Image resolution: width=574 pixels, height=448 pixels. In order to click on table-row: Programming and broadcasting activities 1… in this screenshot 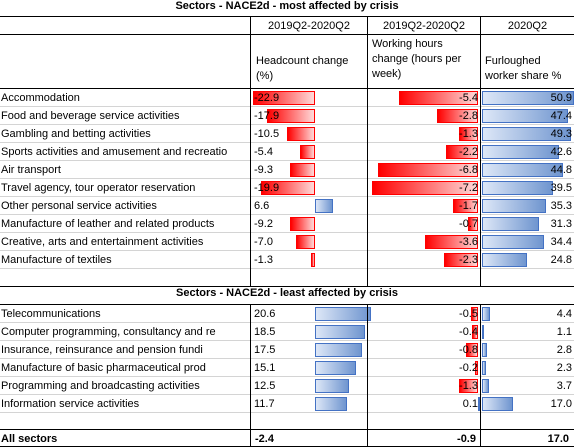, I will do `click(287, 386)`.